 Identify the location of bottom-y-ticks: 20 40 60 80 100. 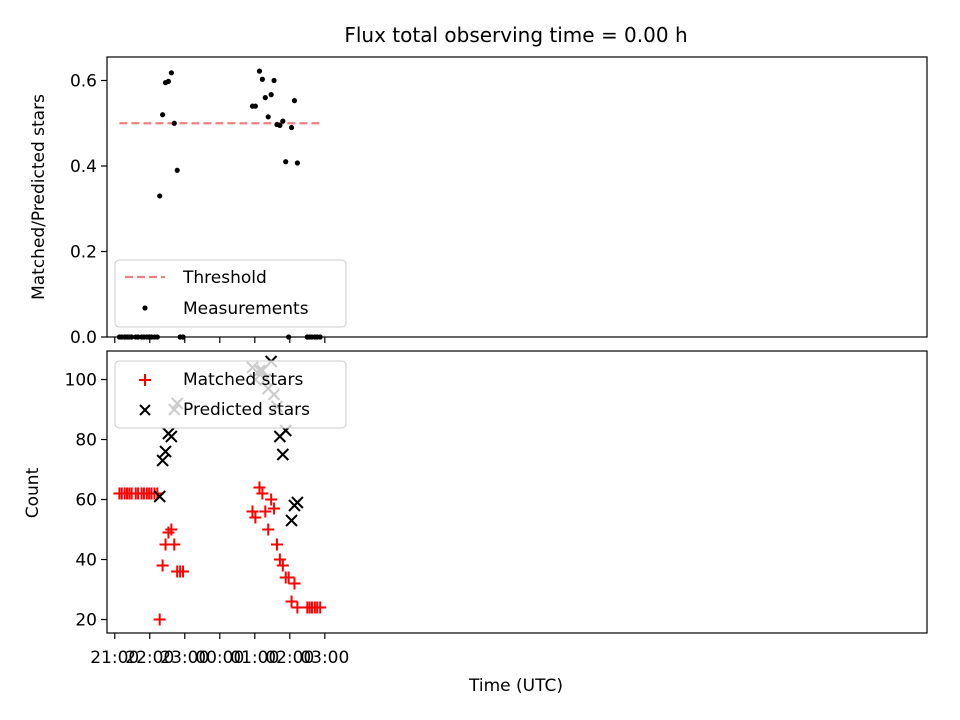
(86, 501).